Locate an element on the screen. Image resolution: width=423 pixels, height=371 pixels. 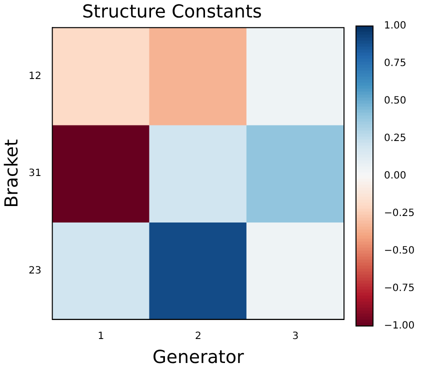
color-bar-label: −0.75 is located at coordinates (399, 288).